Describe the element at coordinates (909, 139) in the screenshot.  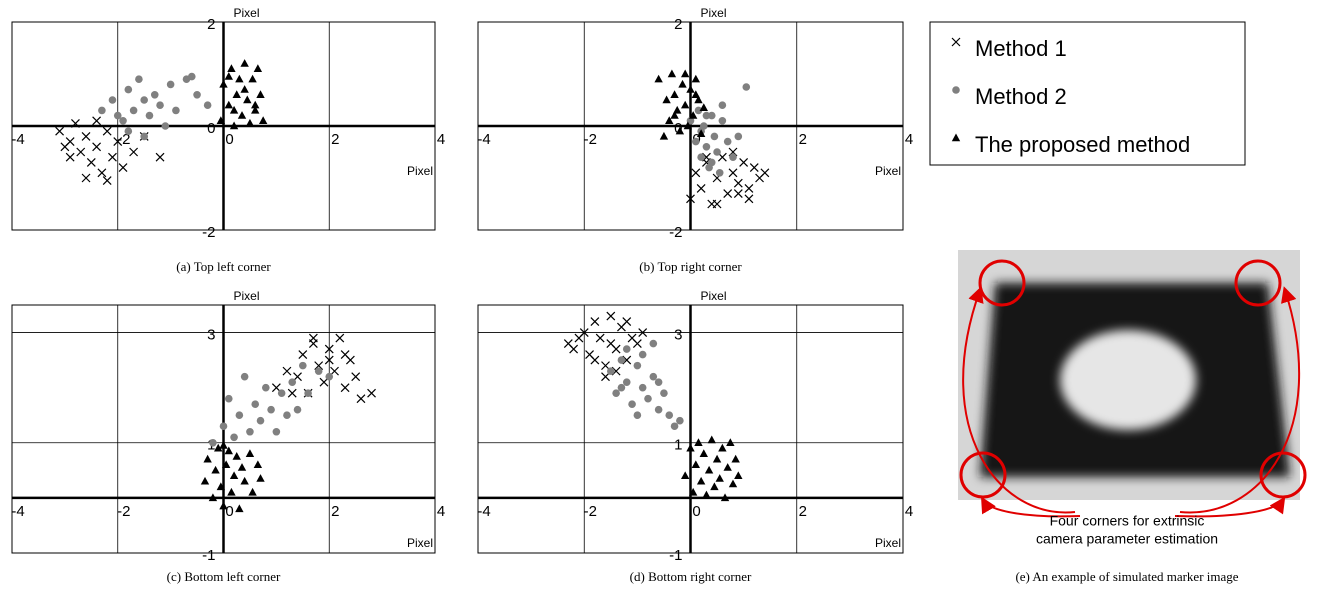
I see `x-tick-label: 4` at that location.